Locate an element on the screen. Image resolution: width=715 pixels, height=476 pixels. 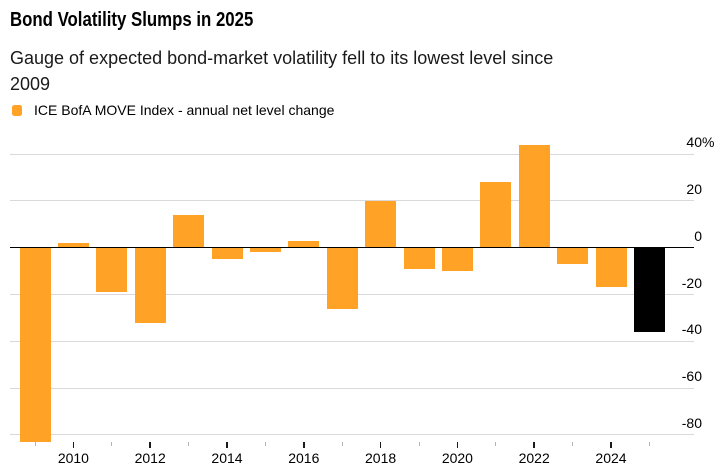
x-major-tick-2018 is located at coordinates (380, 445).